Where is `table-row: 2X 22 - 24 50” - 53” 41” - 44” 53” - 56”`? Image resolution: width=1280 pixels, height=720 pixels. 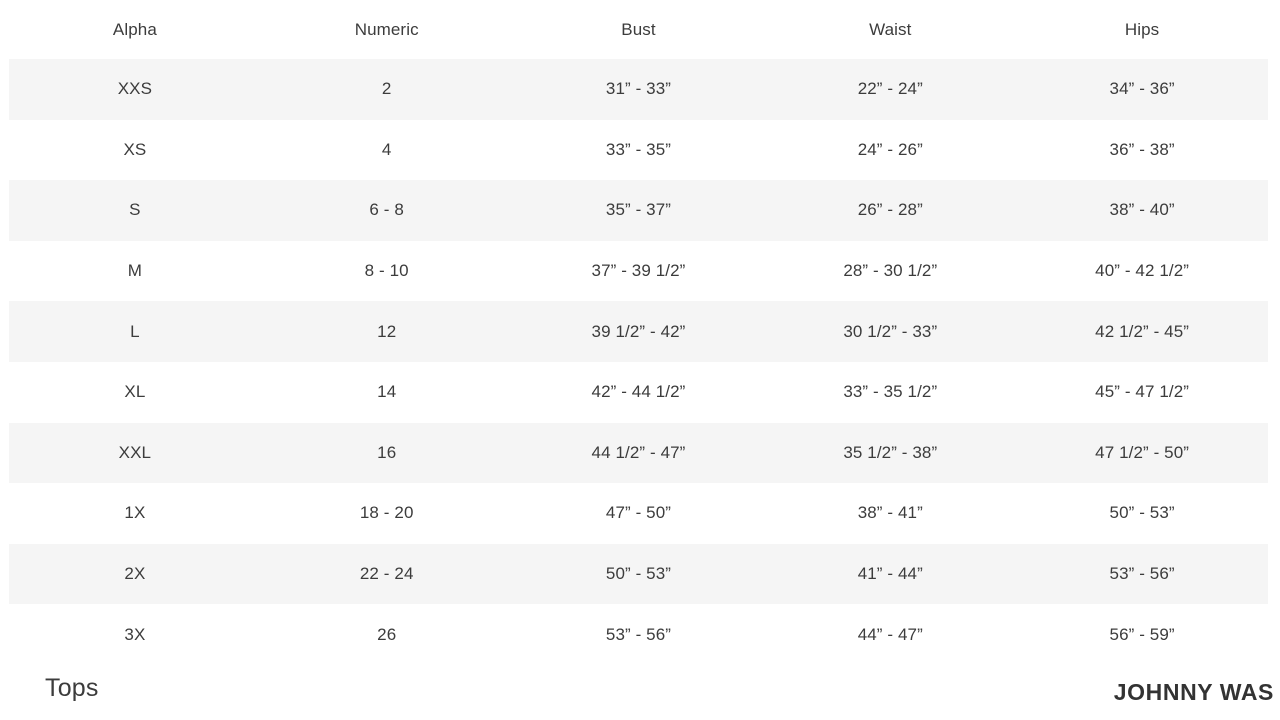 table-row: 2X 22 - 24 50” - 53” 41” - 44” 53” - 56” is located at coordinates (638, 574).